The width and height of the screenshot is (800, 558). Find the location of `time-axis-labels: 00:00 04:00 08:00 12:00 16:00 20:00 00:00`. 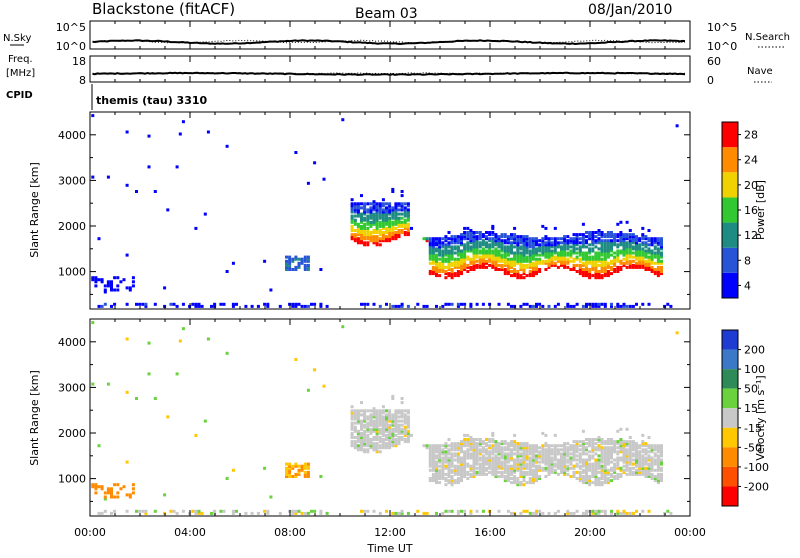

time-axis-labels: 00:00 04:00 08:00 12:00 16:00 20:00 00:00 is located at coordinates (390, 532).